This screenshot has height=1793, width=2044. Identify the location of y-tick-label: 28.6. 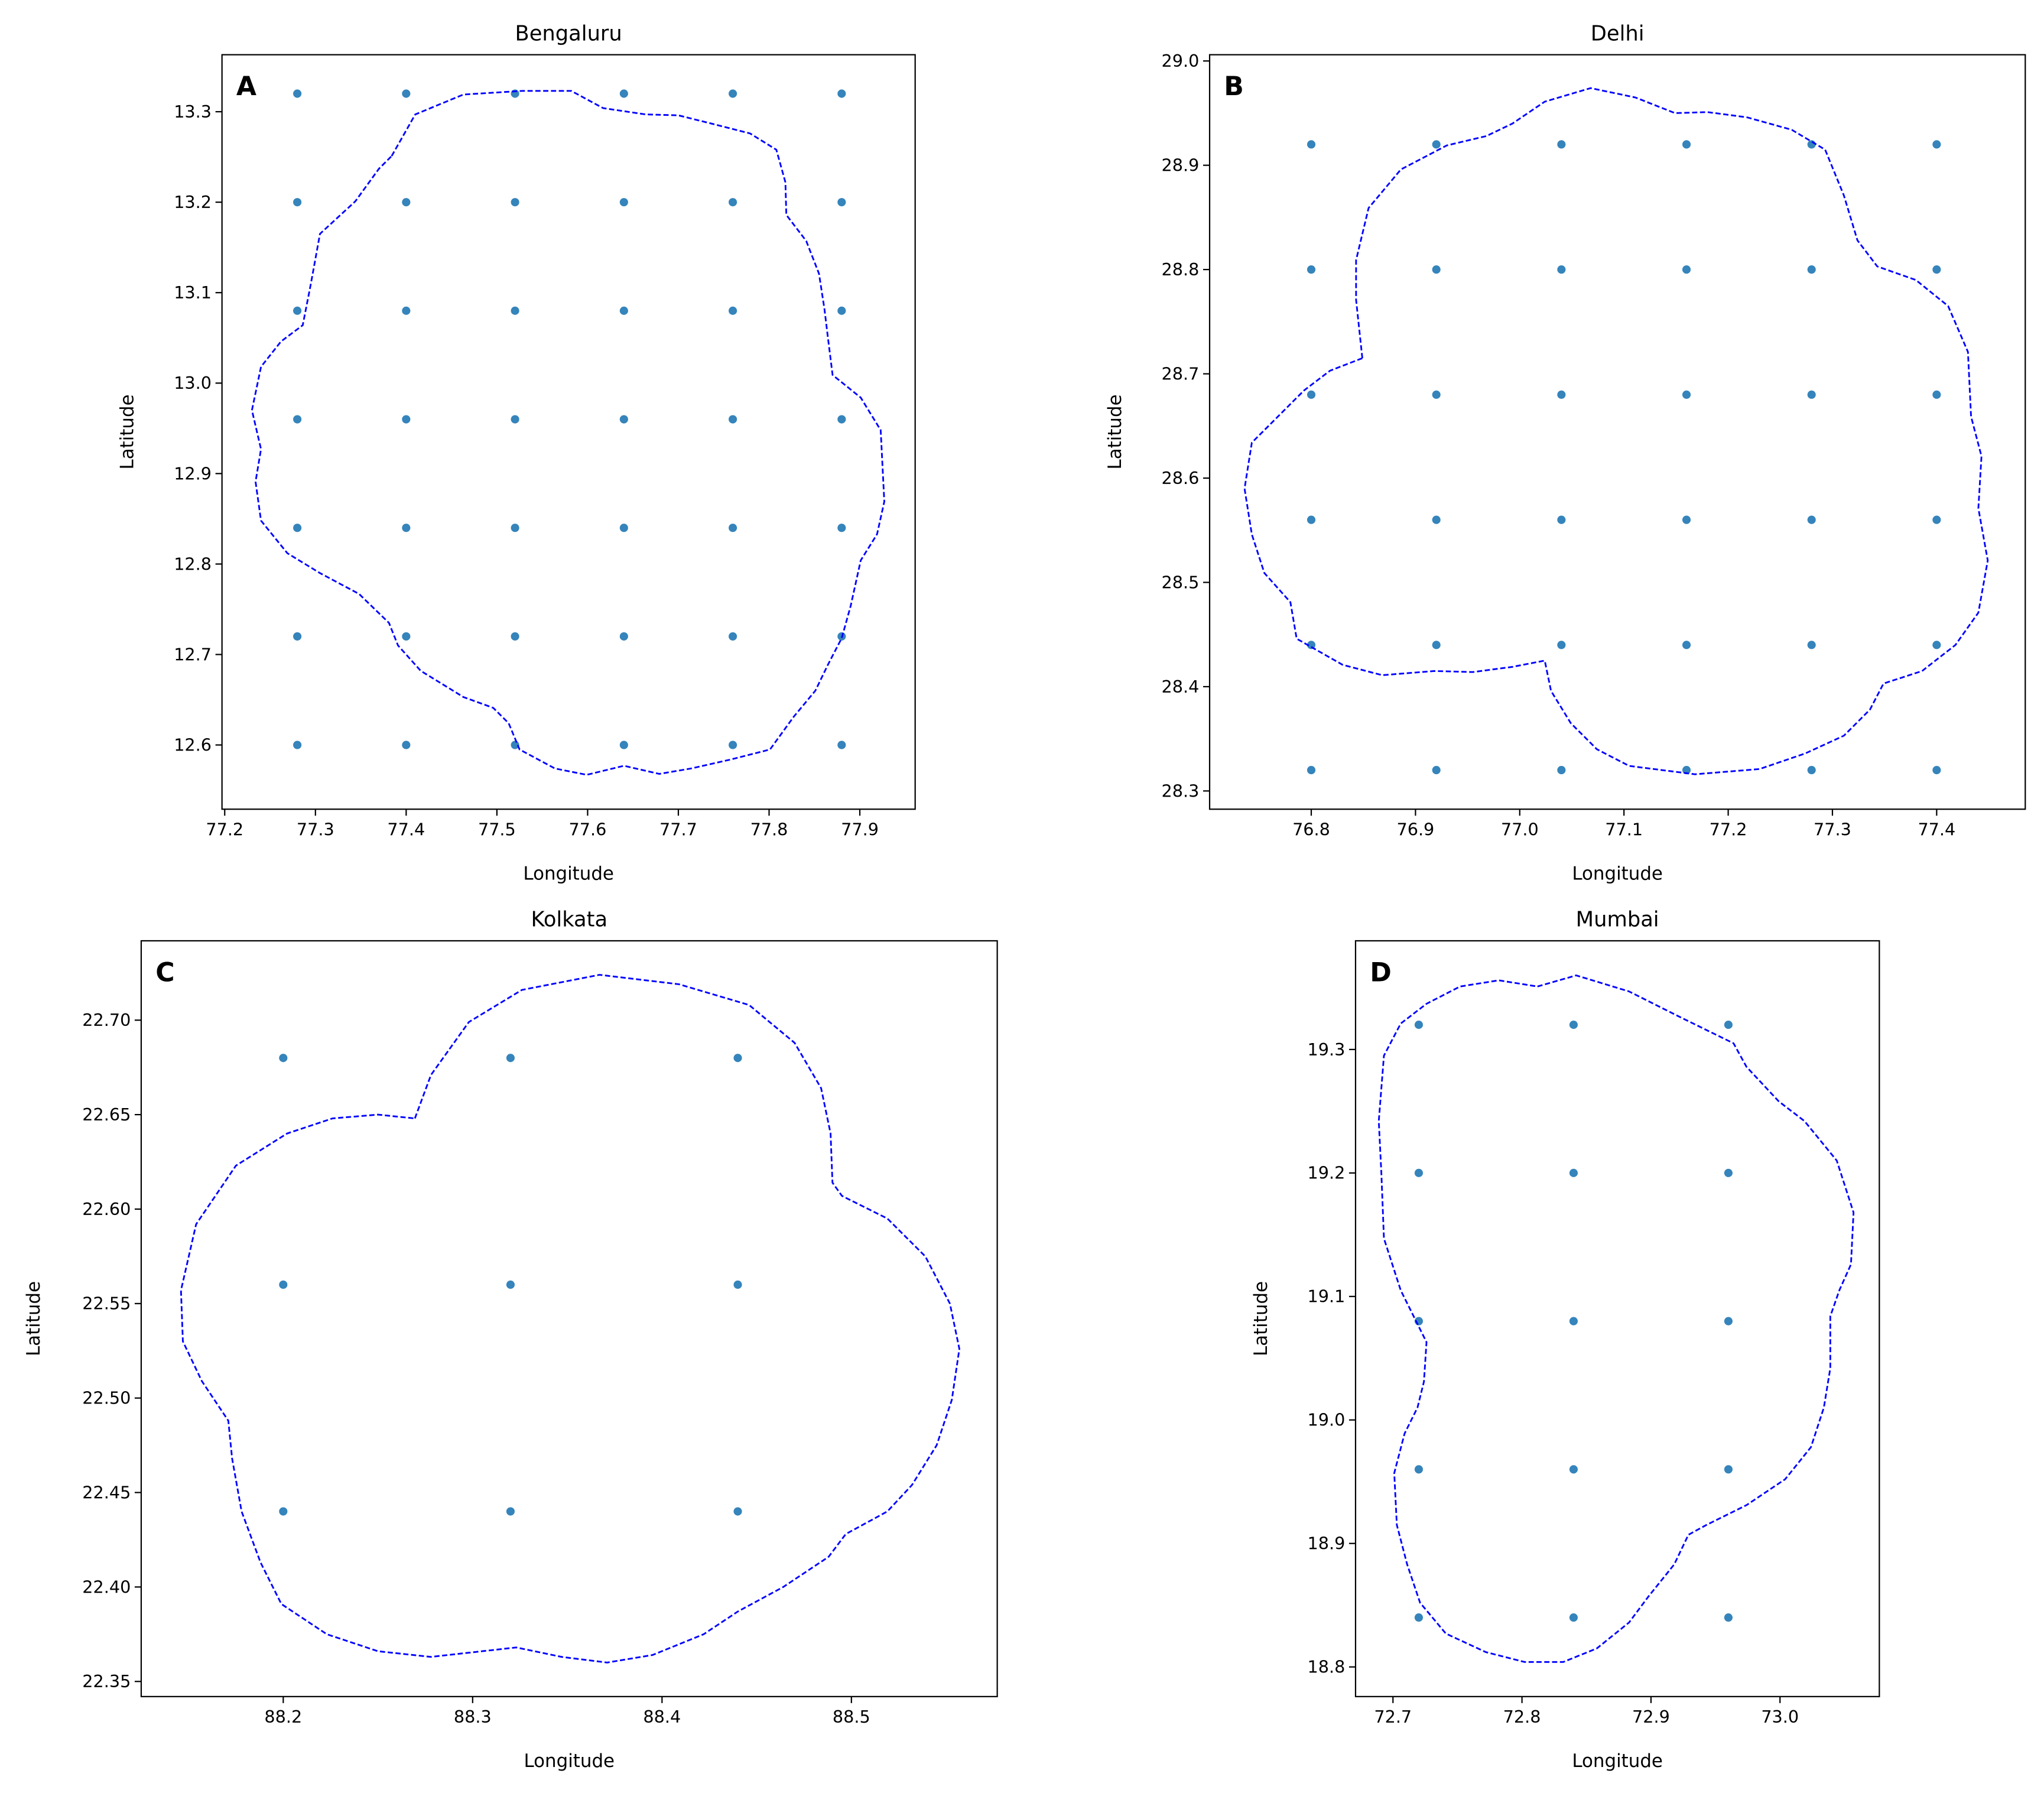
(1181, 478).